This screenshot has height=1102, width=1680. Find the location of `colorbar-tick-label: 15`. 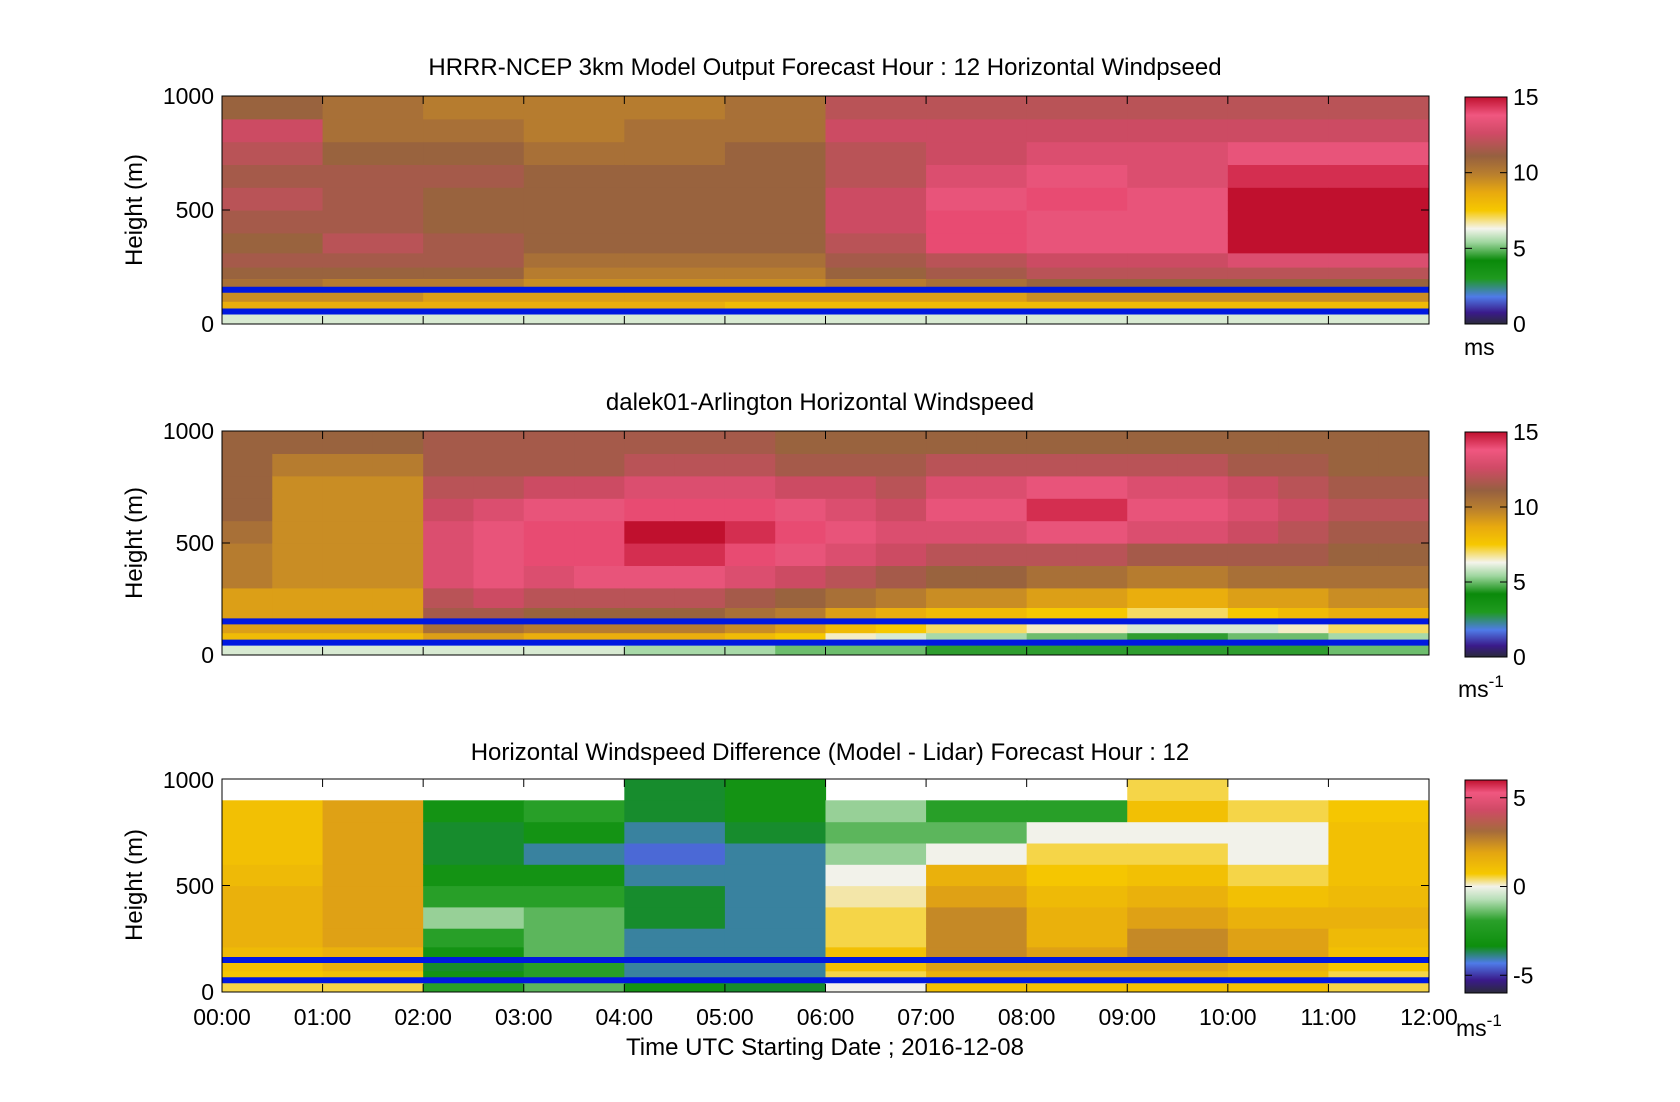

colorbar-tick-label: 15 is located at coordinates (1526, 97).